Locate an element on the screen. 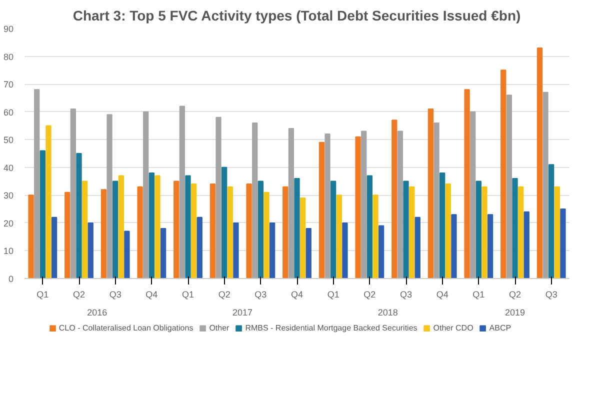 The image size is (600, 400). legend-label: Other is located at coordinates (219, 328).